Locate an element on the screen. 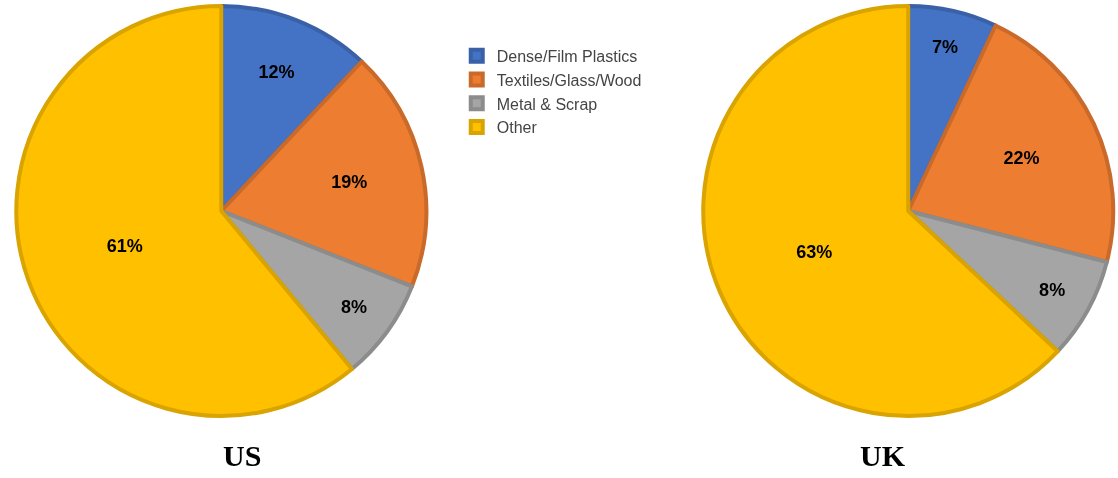 Image resolution: width=1118 pixels, height=478 pixels. data-label: 63% is located at coordinates (814, 251).